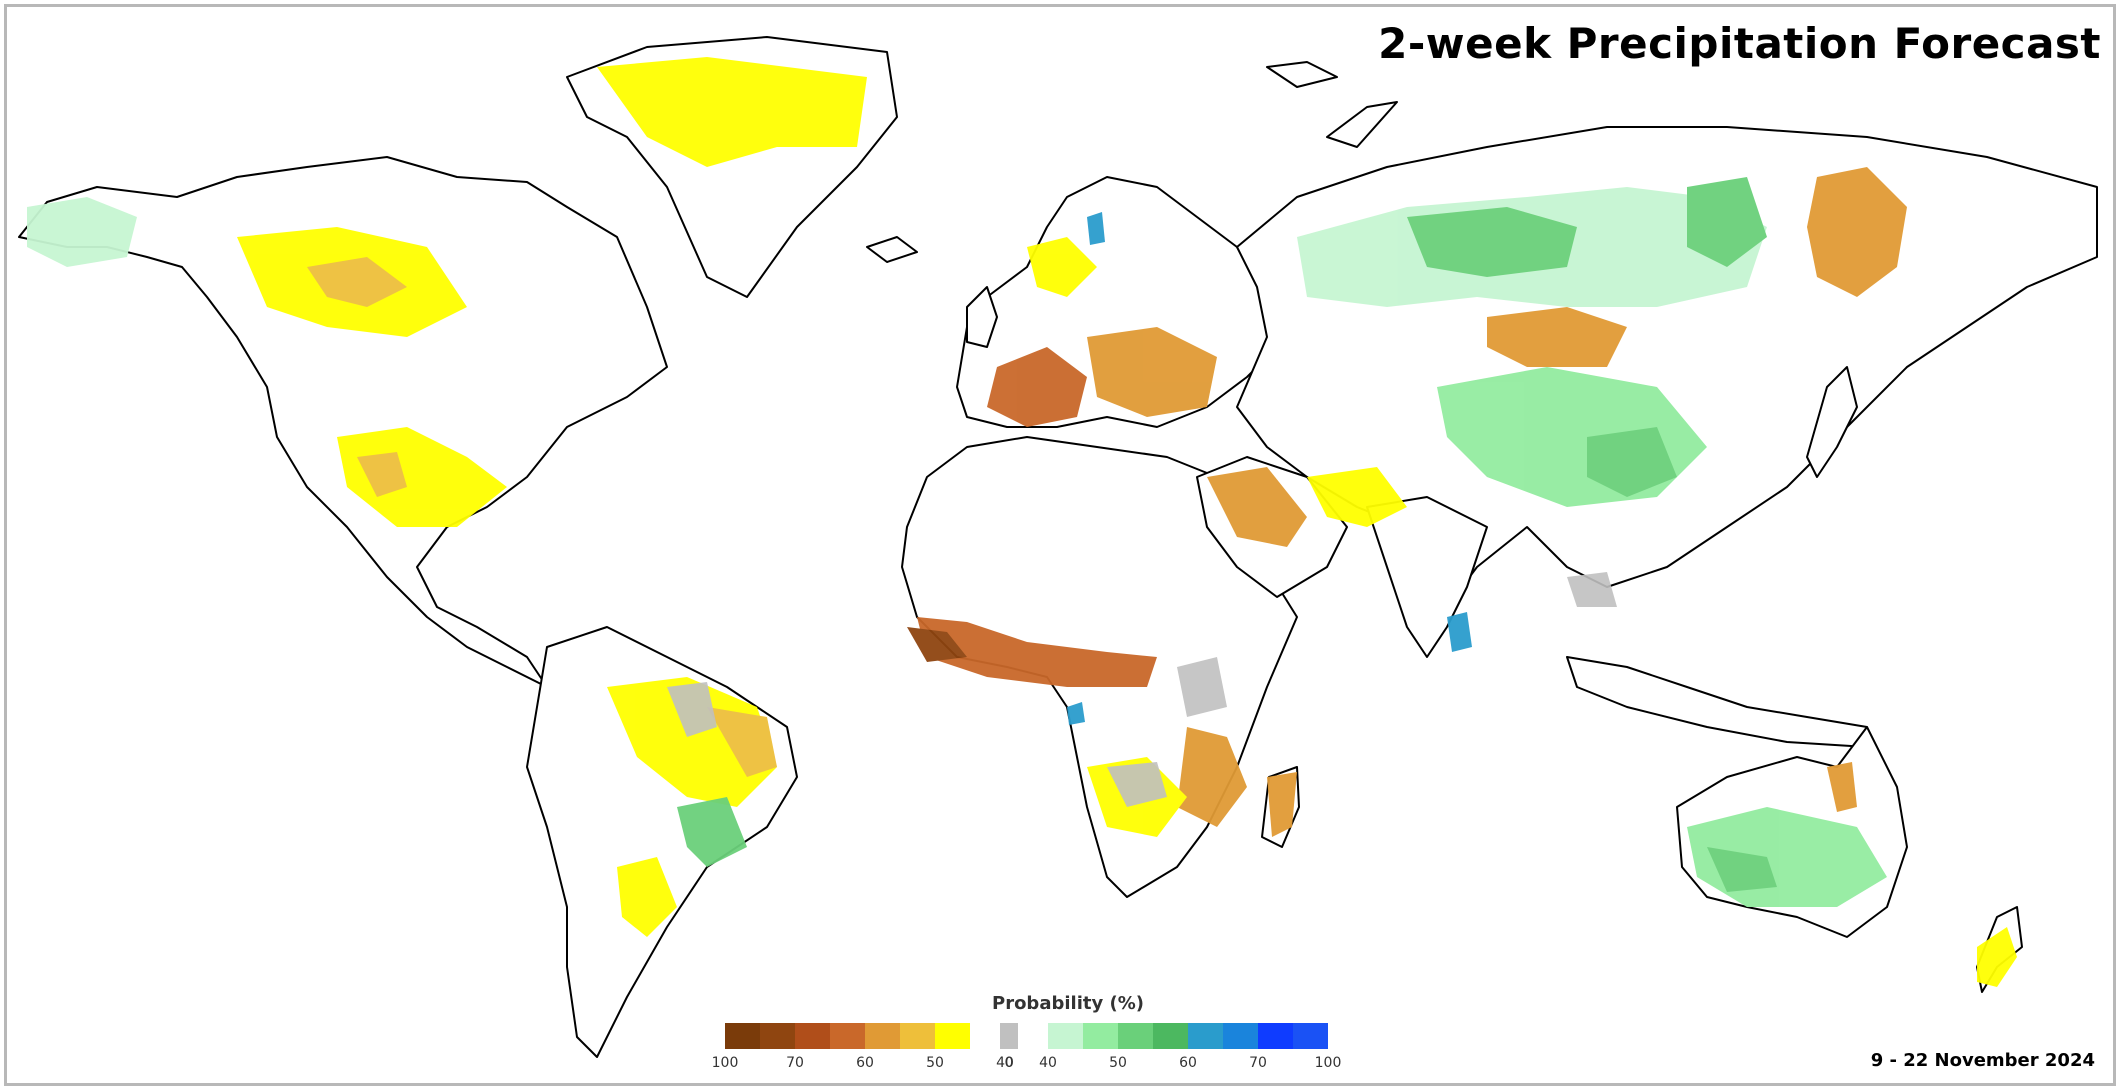 The width and height of the screenshot is (2120, 1090). What do you see at coordinates (1118, 1063) in the screenshot?
I see `legend-tick-wet: 50` at bounding box center [1118, 1063].